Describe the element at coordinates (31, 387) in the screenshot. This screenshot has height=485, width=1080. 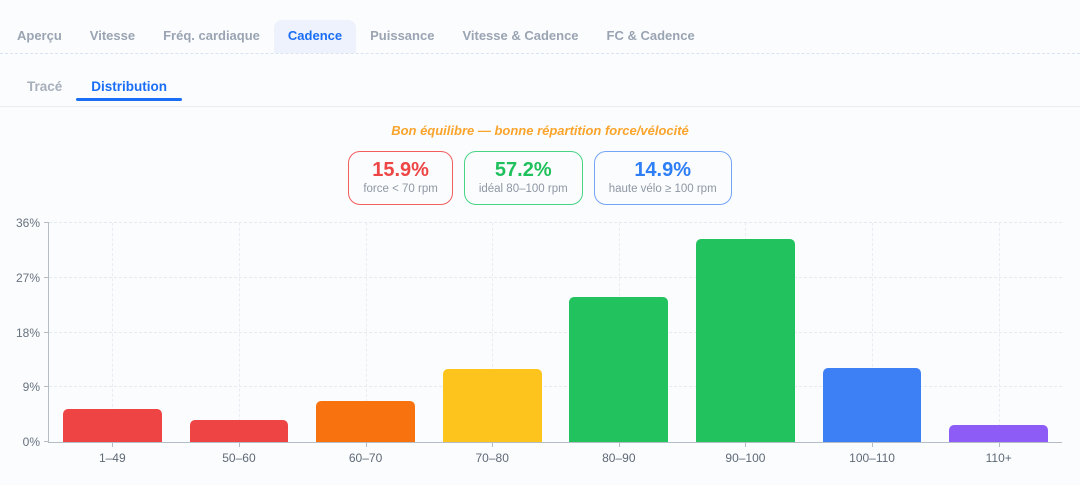
I see `y-axis-tick-label: 9%` at that location.